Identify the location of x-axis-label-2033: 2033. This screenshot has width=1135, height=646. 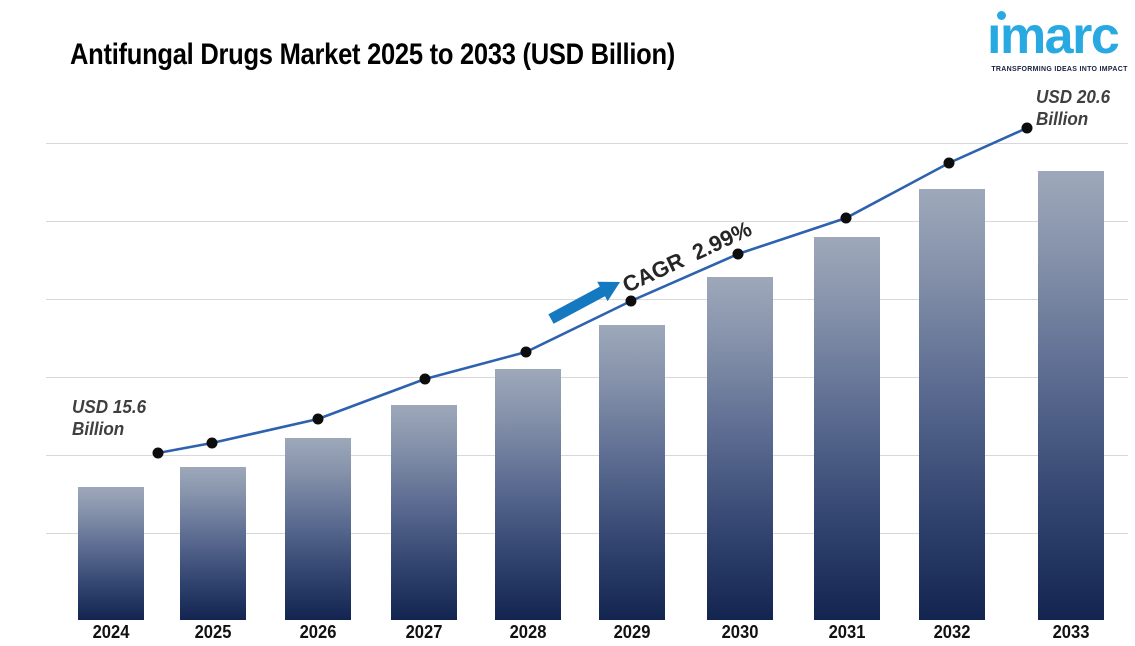
(1071, 632).